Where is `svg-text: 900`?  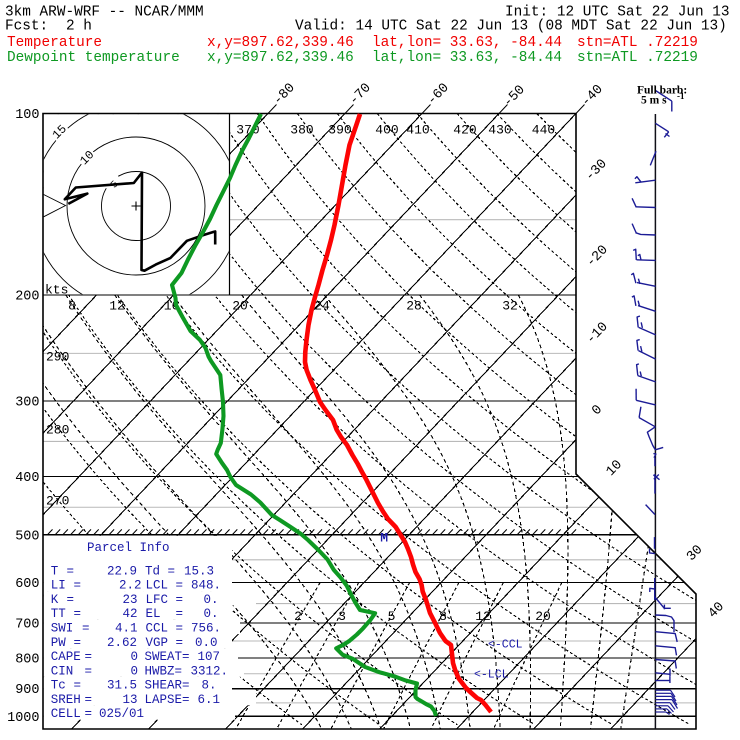
svg-text: 900 is located at coordinates (27, 690).